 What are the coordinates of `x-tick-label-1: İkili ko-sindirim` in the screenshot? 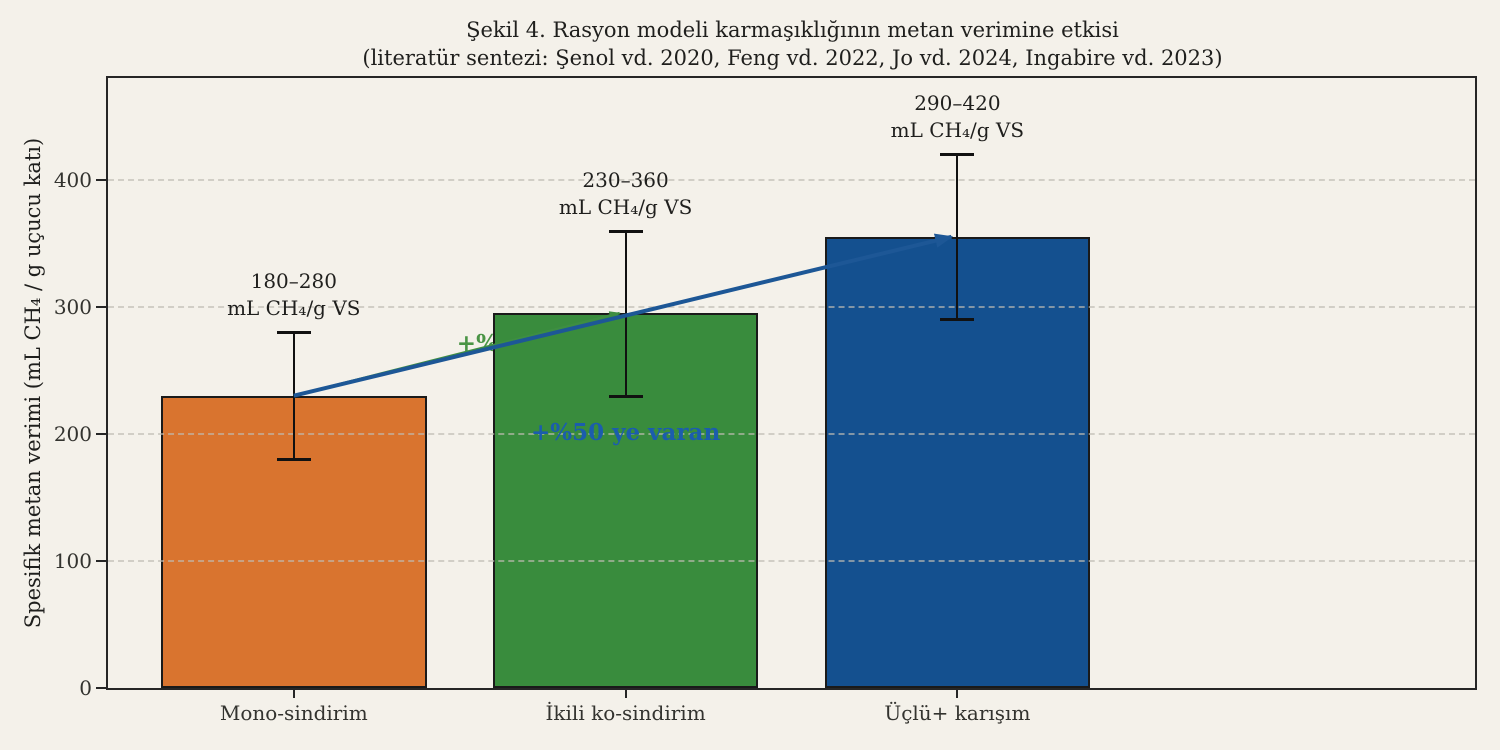 It's located at (625, 713).